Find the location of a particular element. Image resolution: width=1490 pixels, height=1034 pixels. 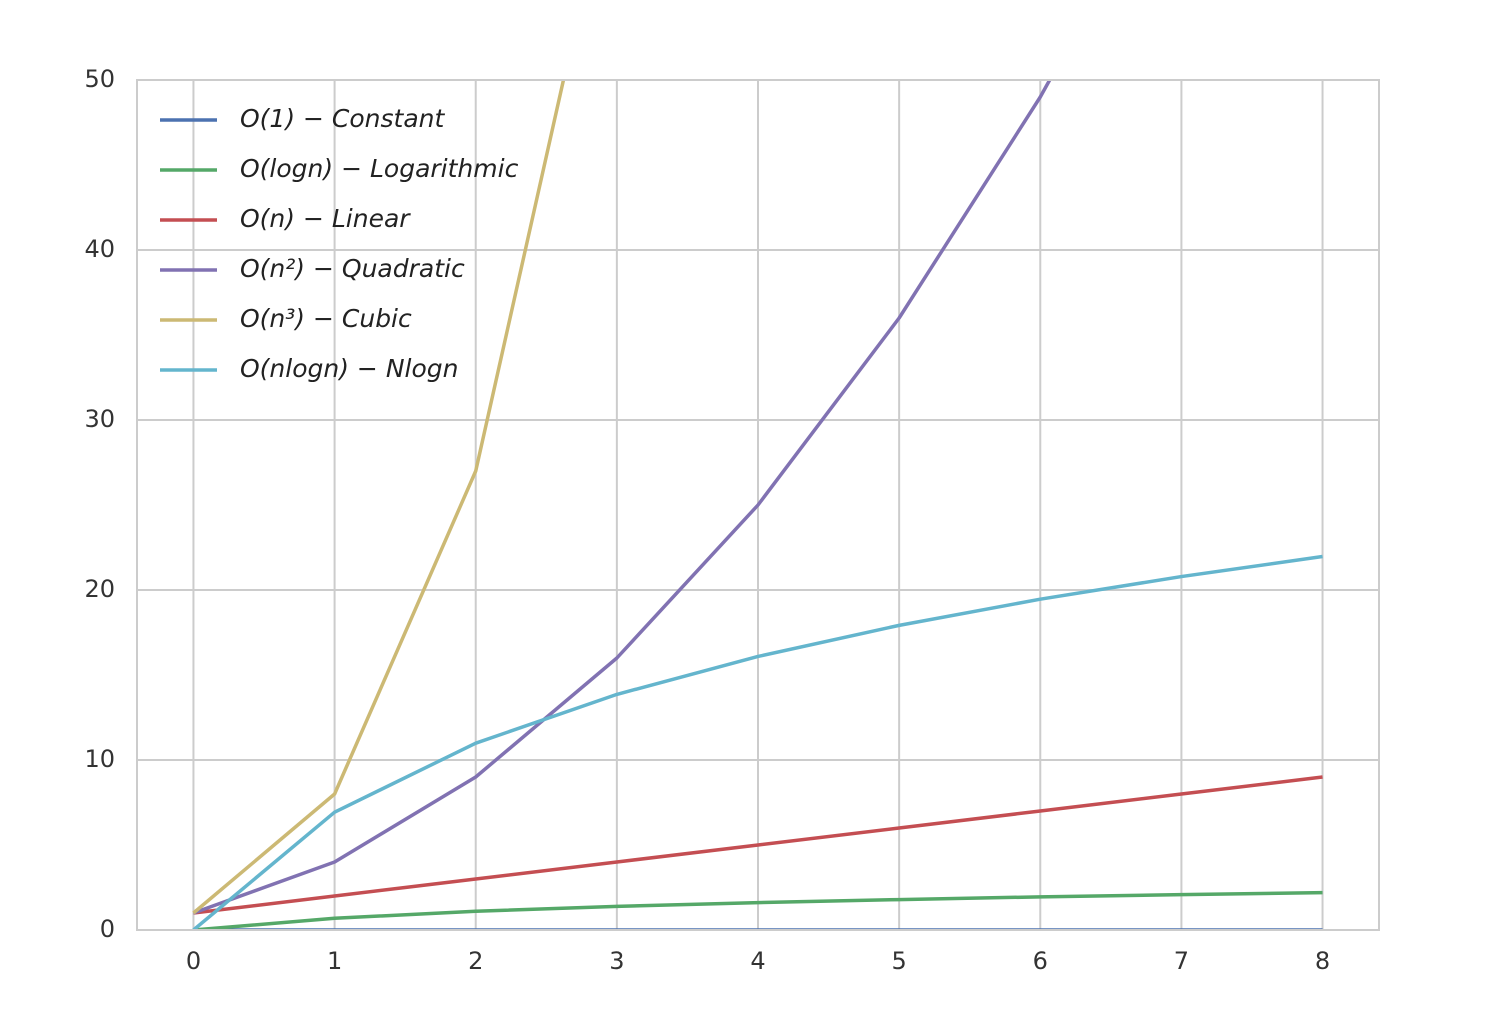

legend-label: O(n) − Linear is located at coordinates (325, 218).